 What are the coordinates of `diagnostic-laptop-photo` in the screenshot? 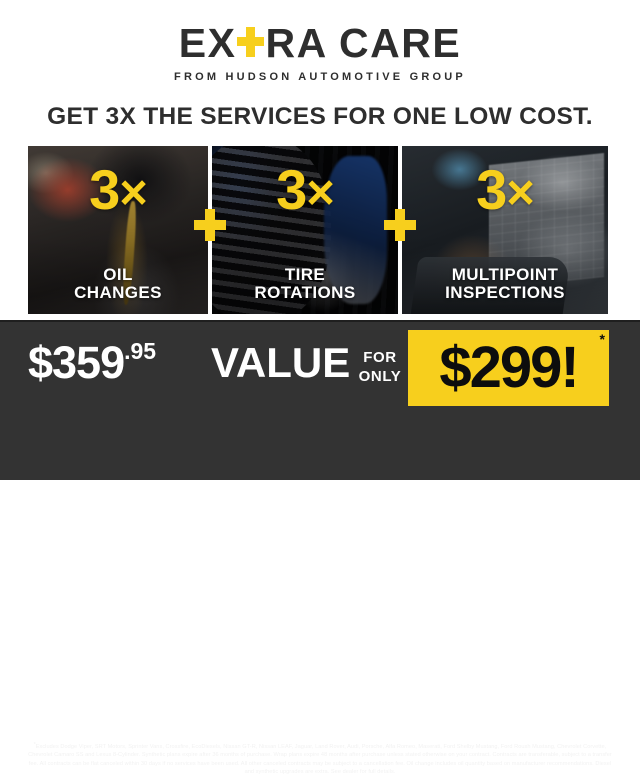 It's located at (505, 230).